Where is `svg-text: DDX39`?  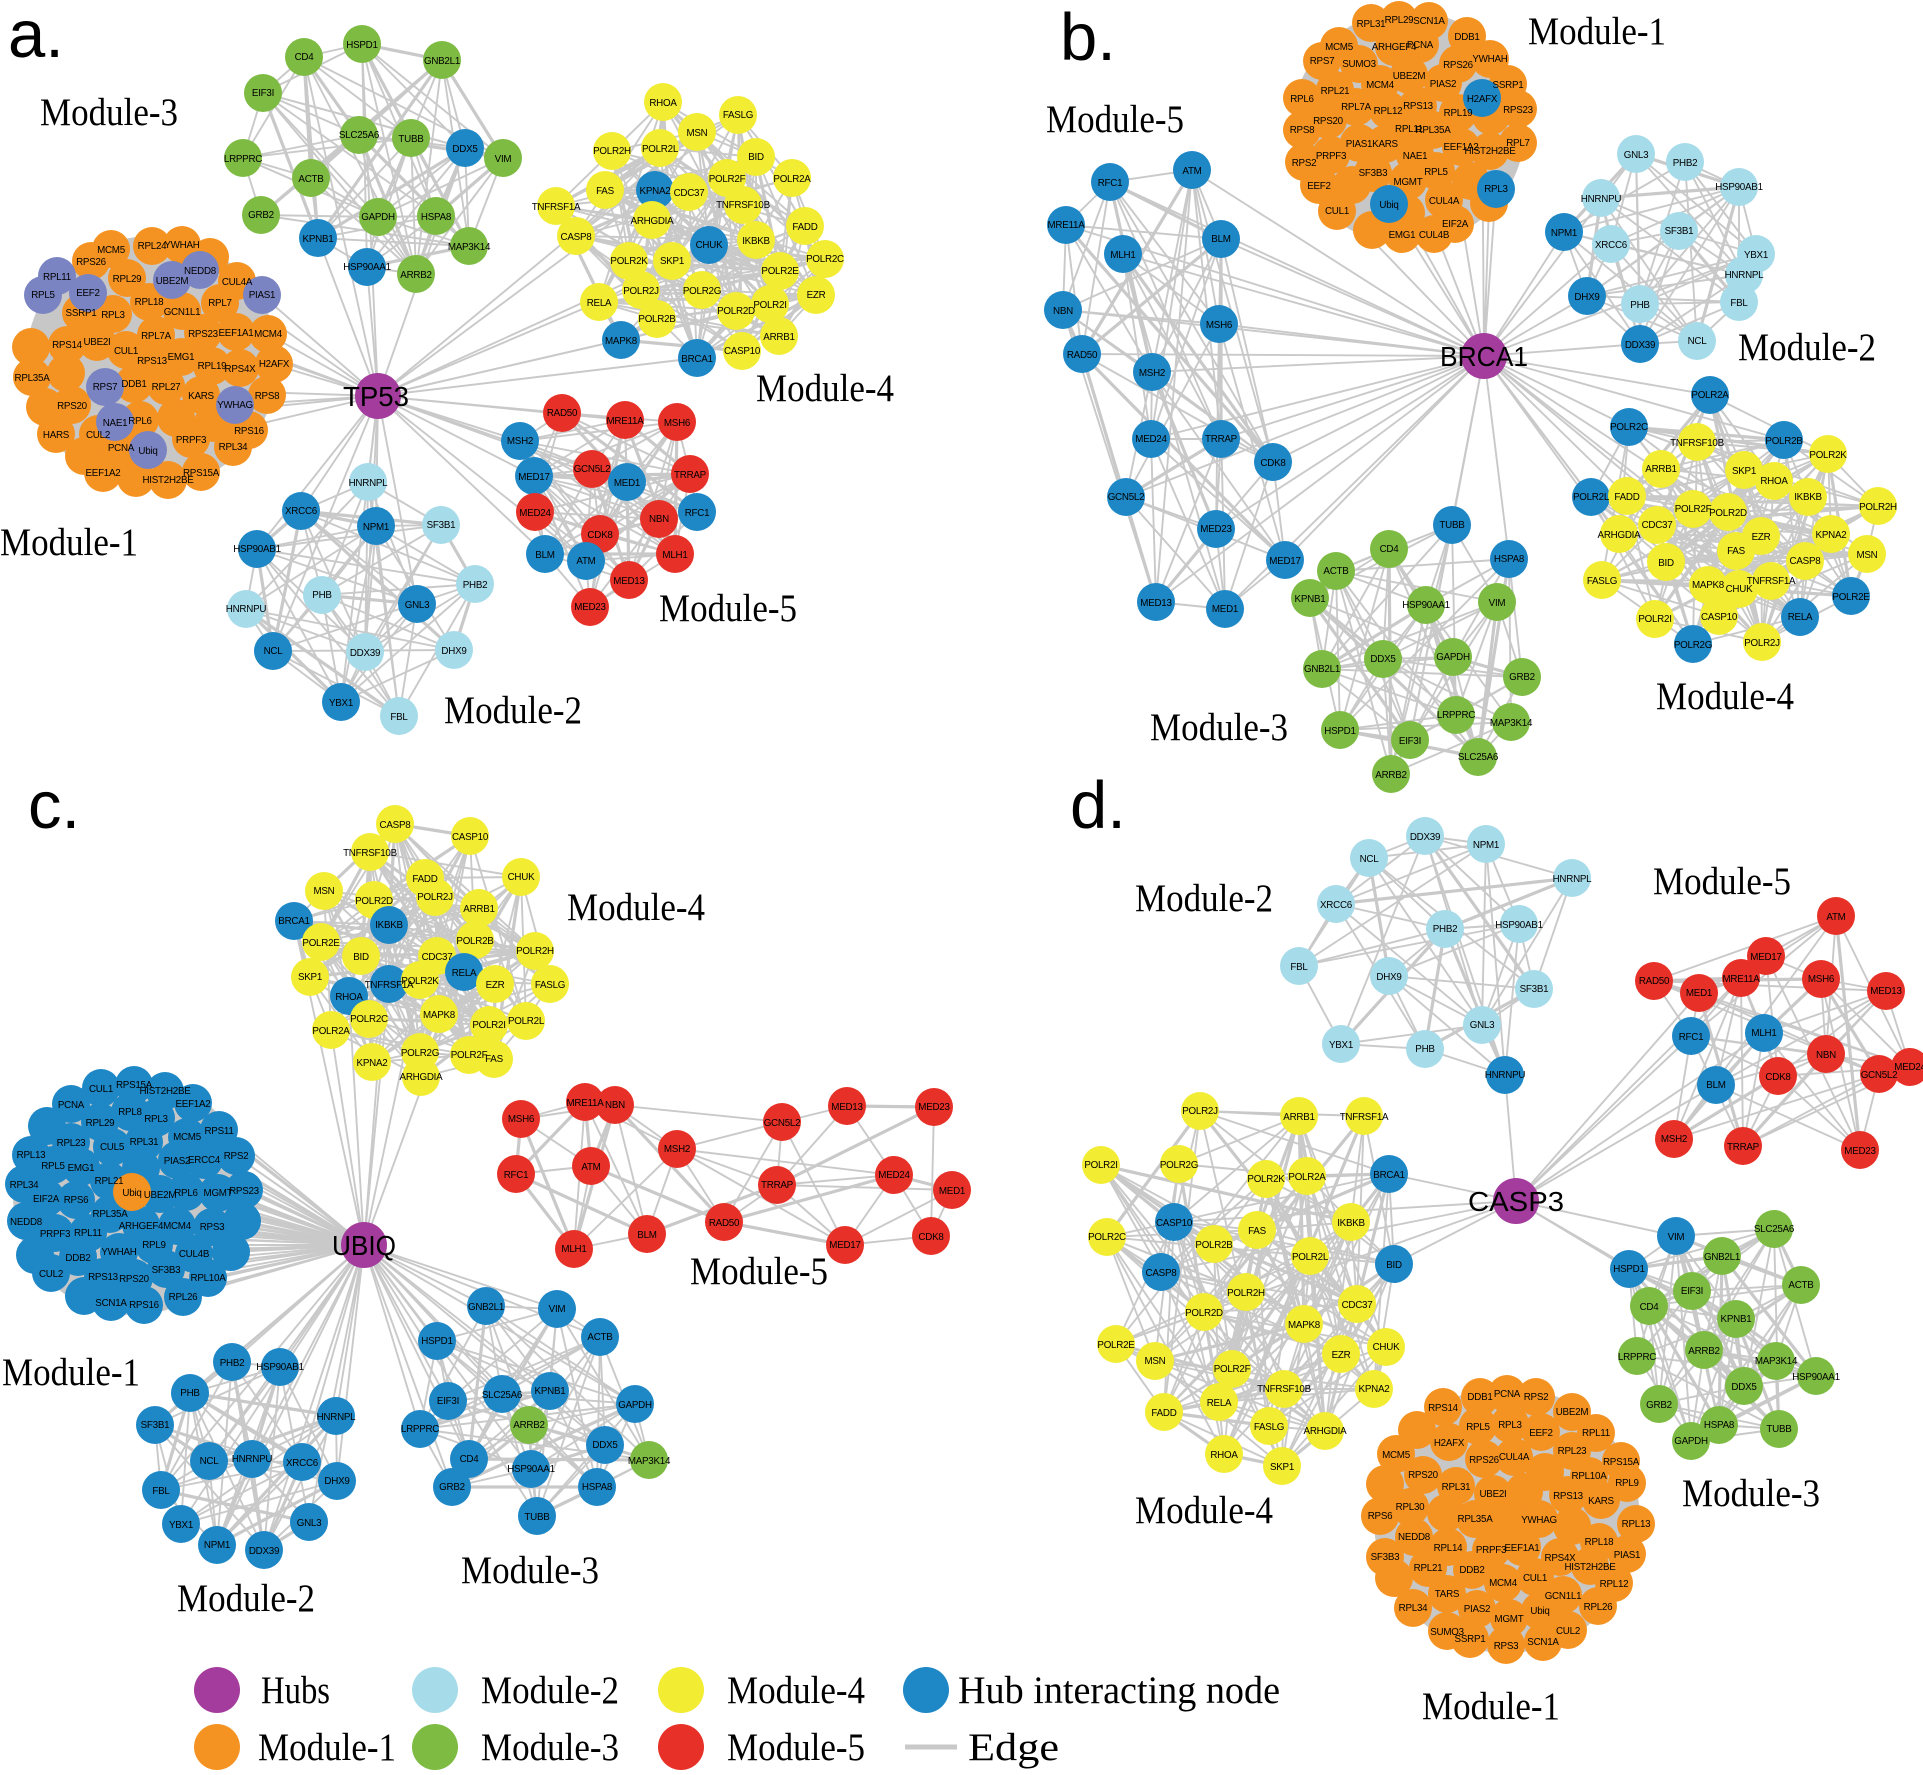
svg-text: DDX39 is located at coordinates (1425, 837).